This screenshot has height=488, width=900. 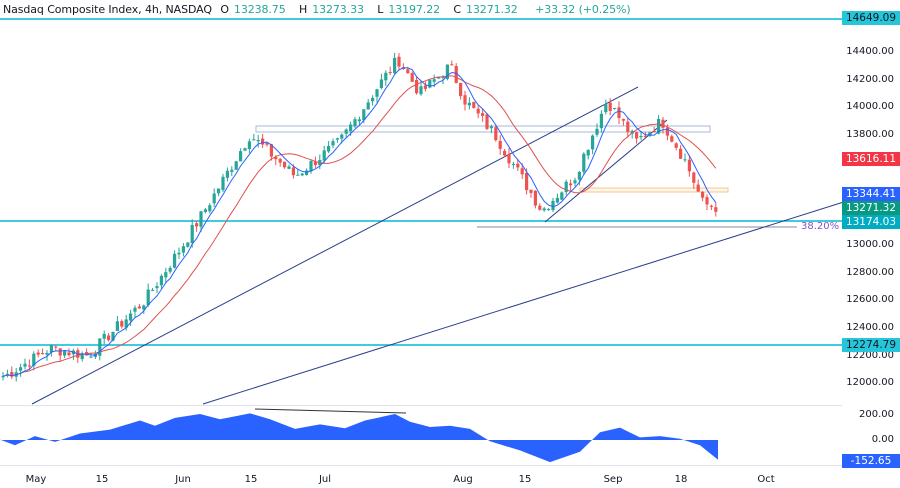 I want to click on resistance-zone, so click(x=483, y=129).